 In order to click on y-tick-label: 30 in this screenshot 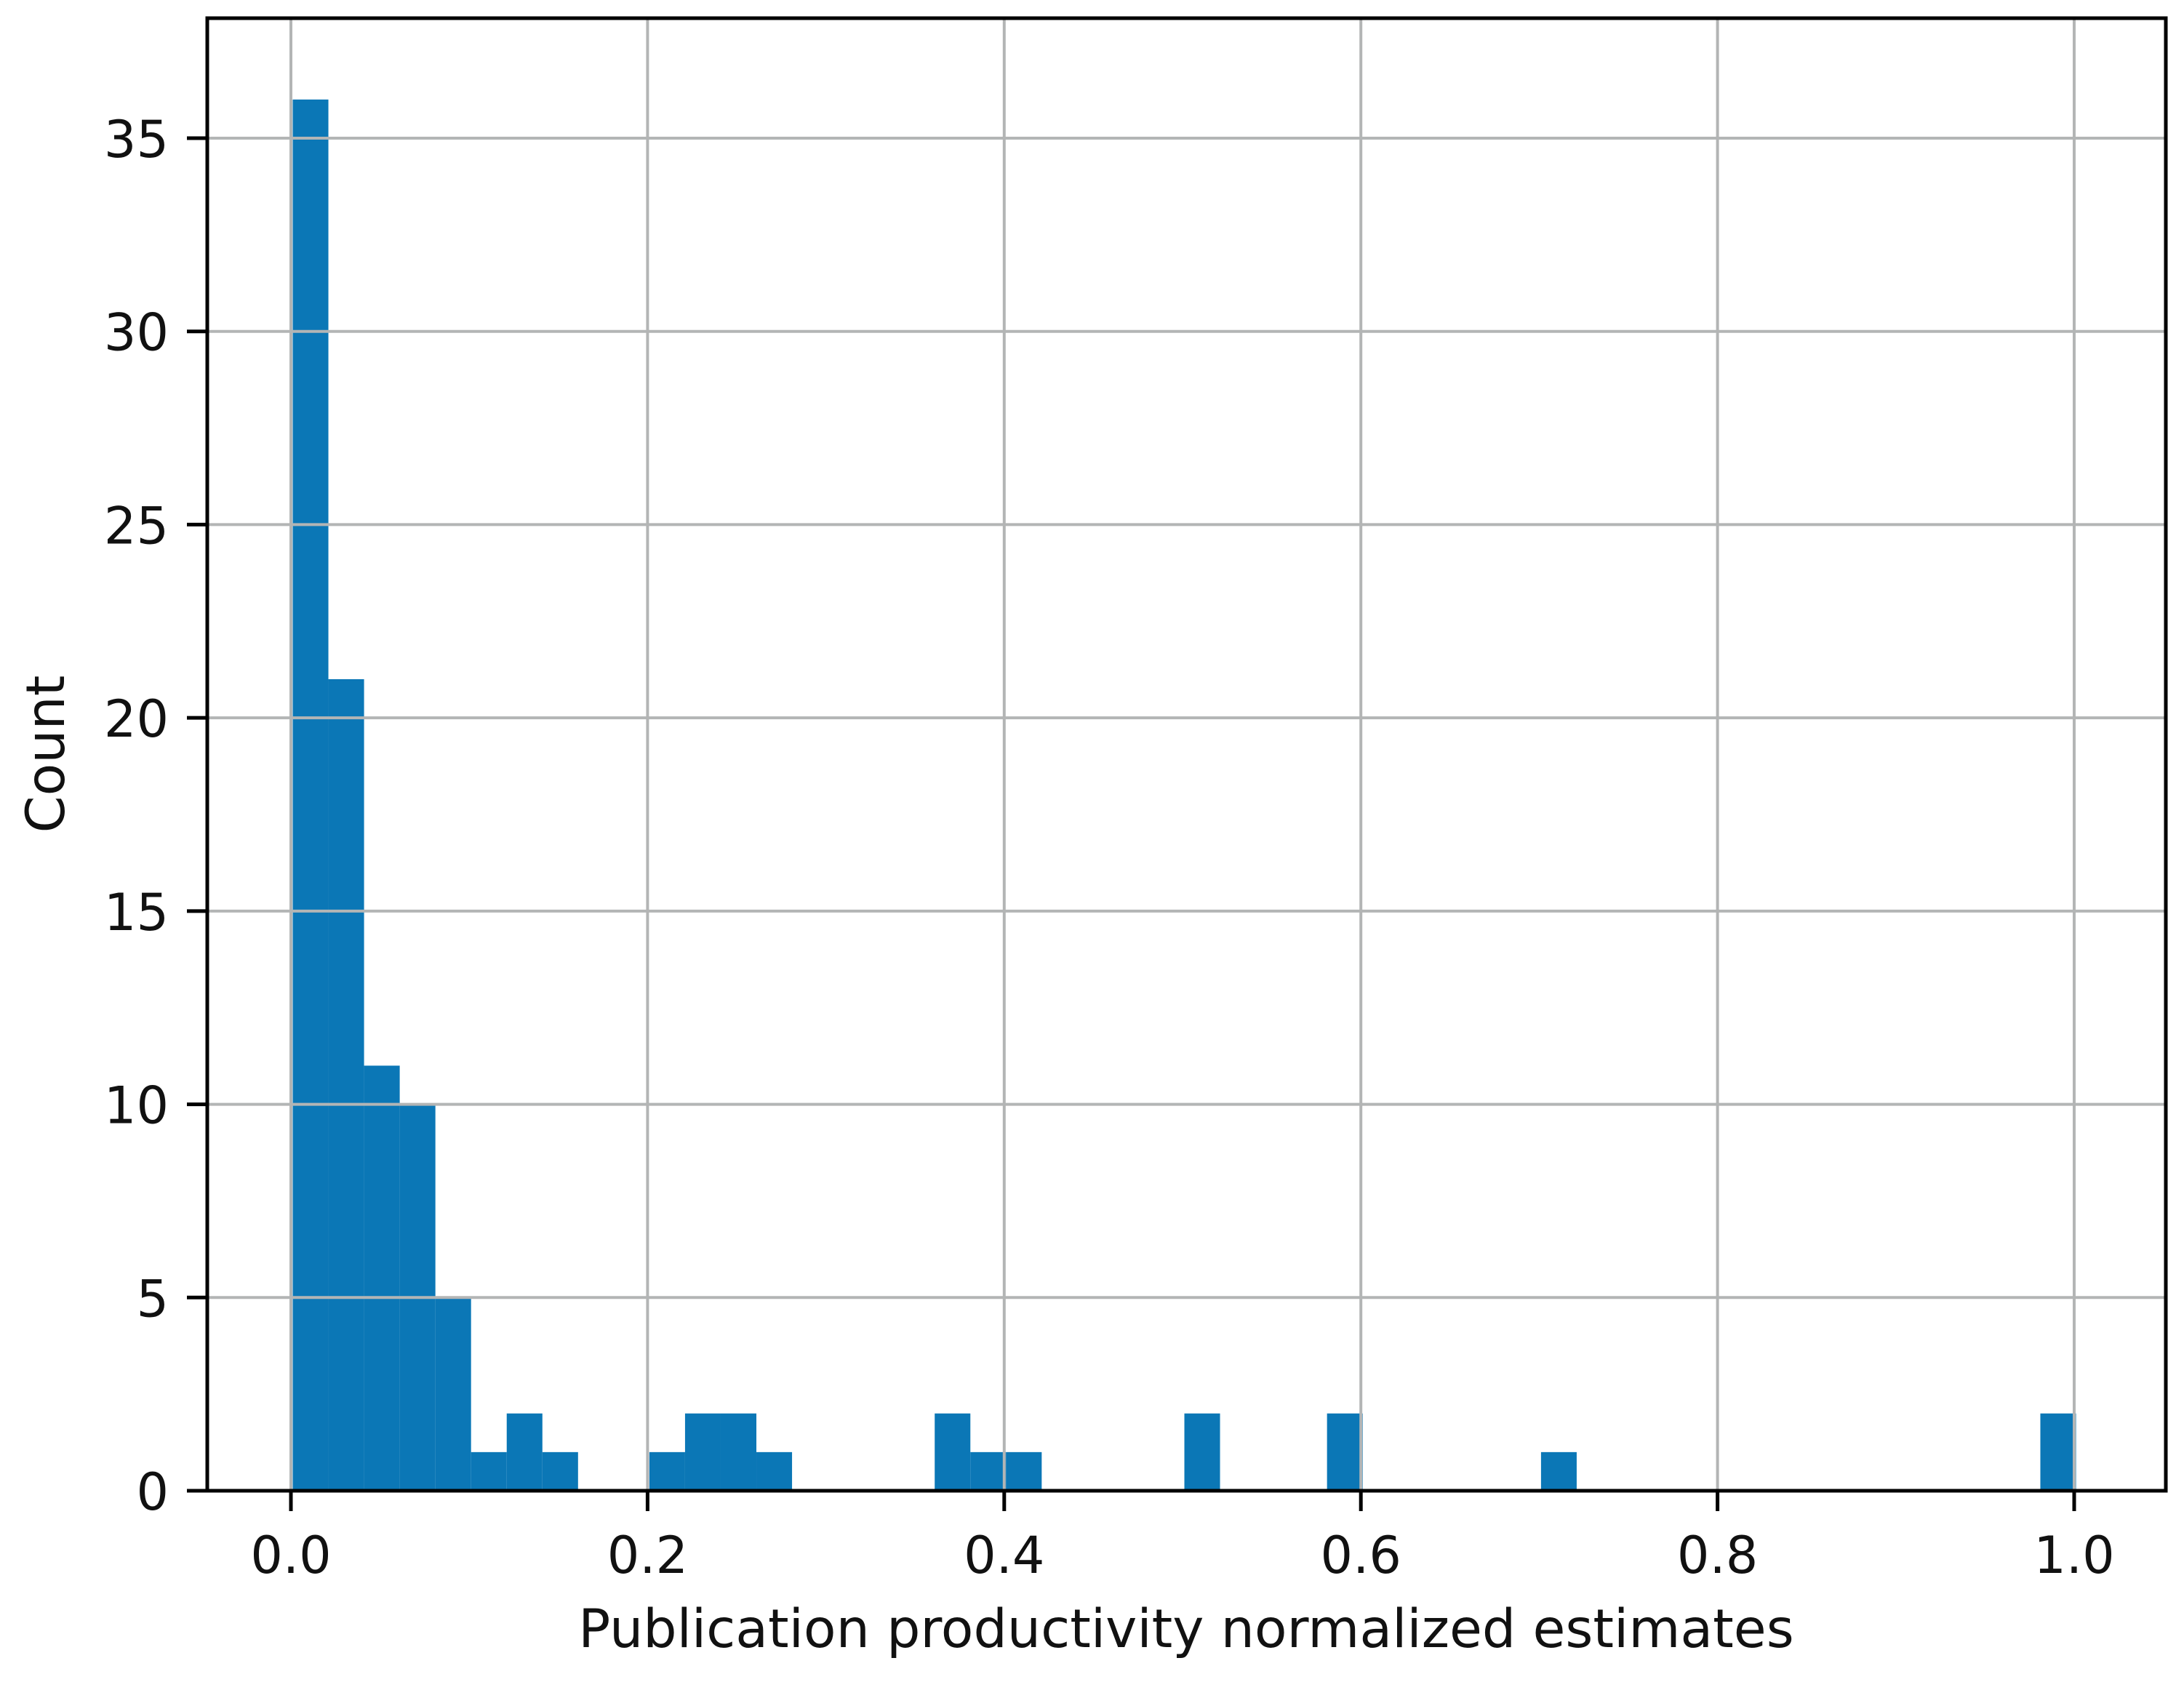, I will do `click(136, 333)`.